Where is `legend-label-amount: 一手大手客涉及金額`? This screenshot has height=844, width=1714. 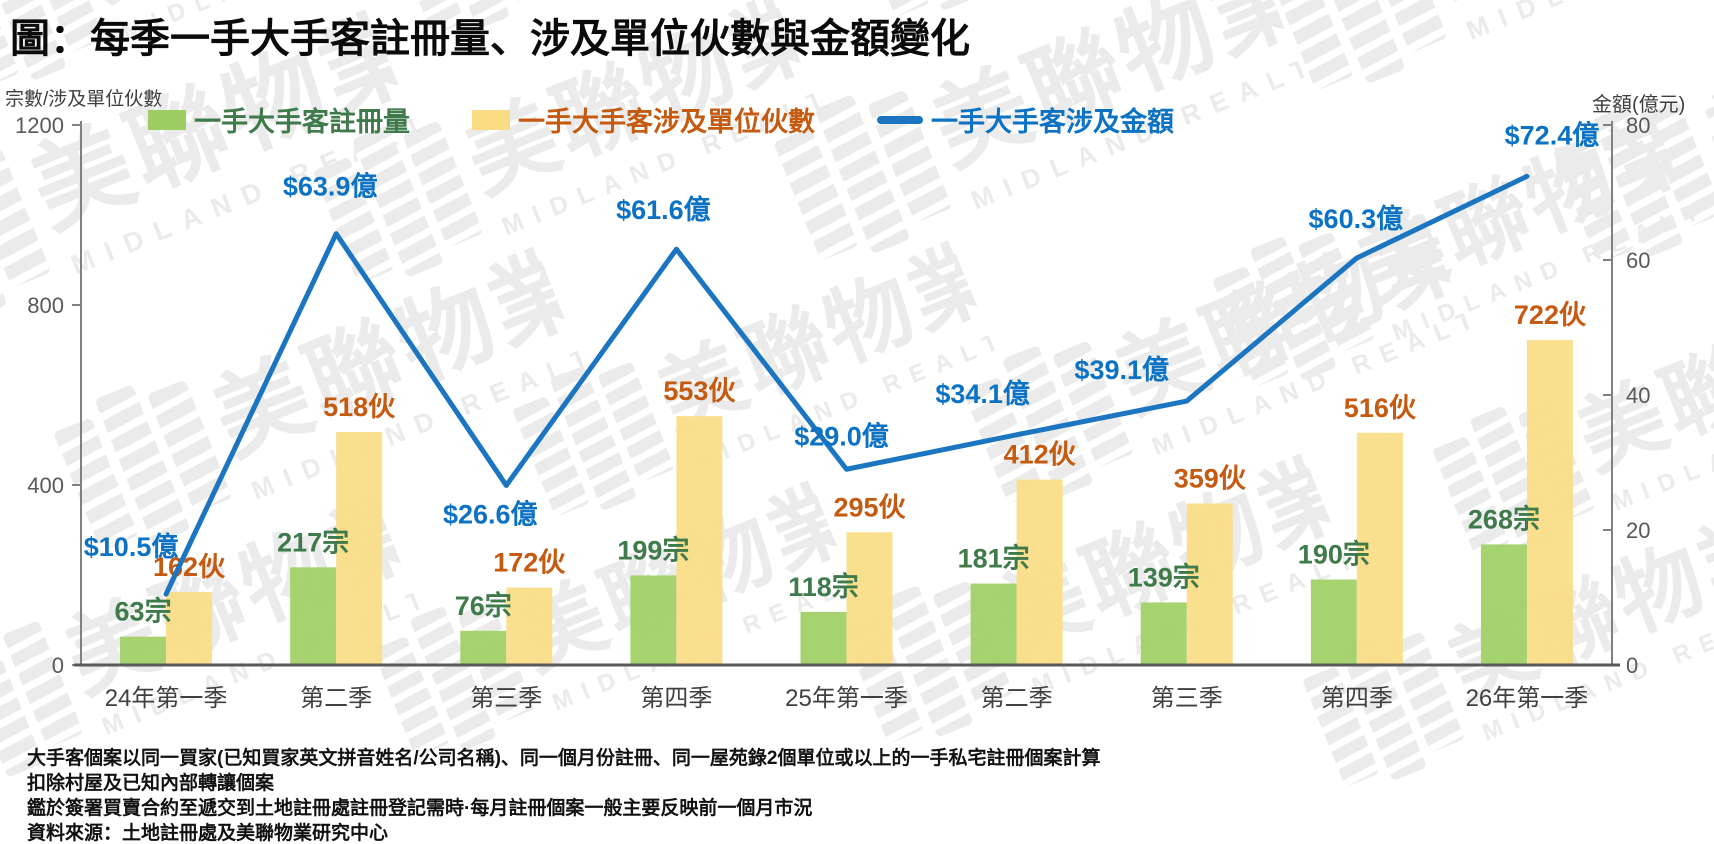 legend-label-amount: 一手大手客涉及金額 is located at coordinates (1052, 122).